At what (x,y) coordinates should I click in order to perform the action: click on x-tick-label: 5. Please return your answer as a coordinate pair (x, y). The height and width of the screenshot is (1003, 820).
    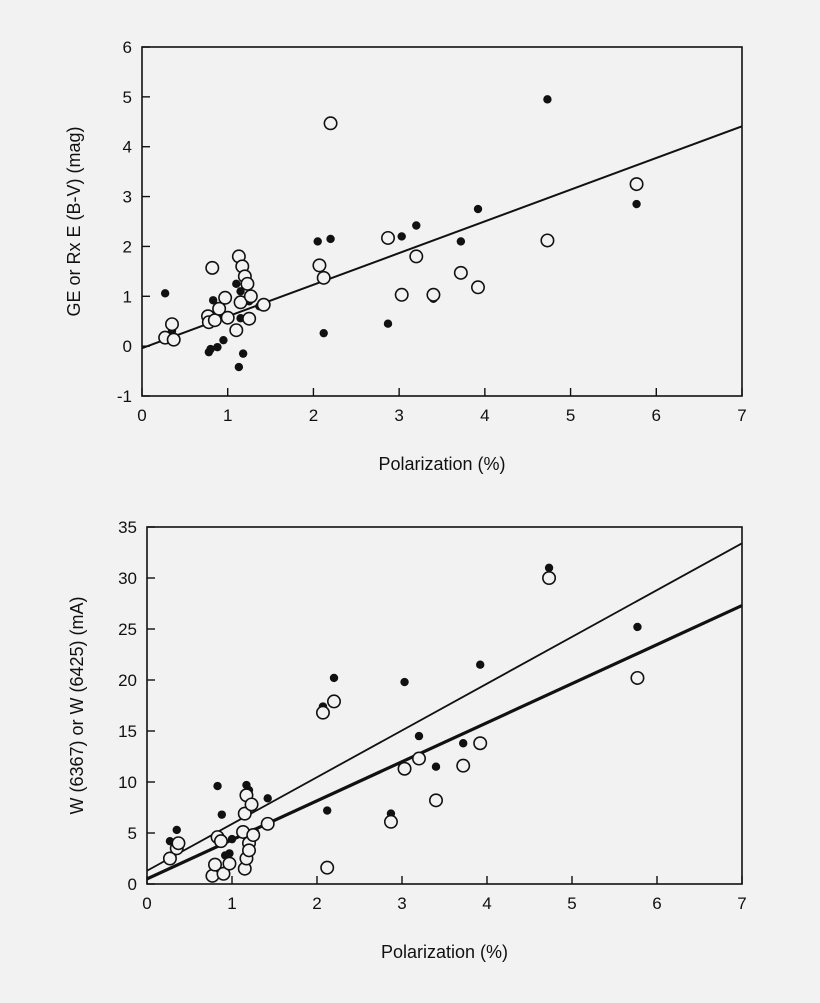
    Looking at the image, I should click on (570, 415).